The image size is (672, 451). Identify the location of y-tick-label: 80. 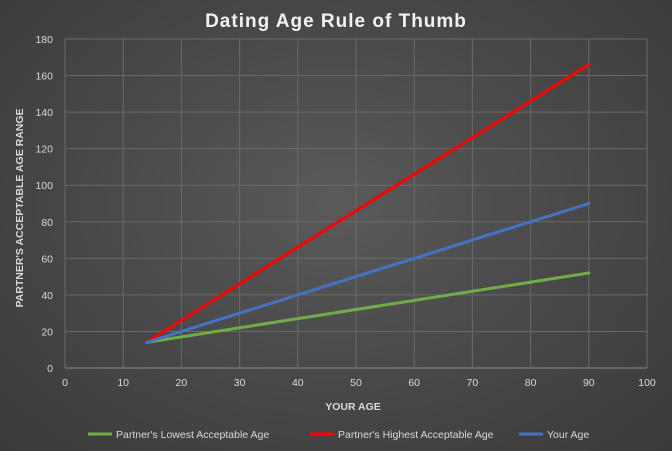
(47, 223).